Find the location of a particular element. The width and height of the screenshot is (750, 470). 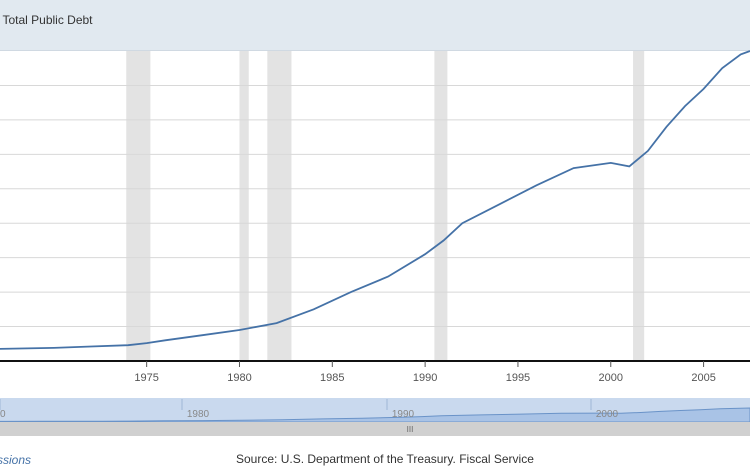

navigator-series is located at coordinates (375, 415).